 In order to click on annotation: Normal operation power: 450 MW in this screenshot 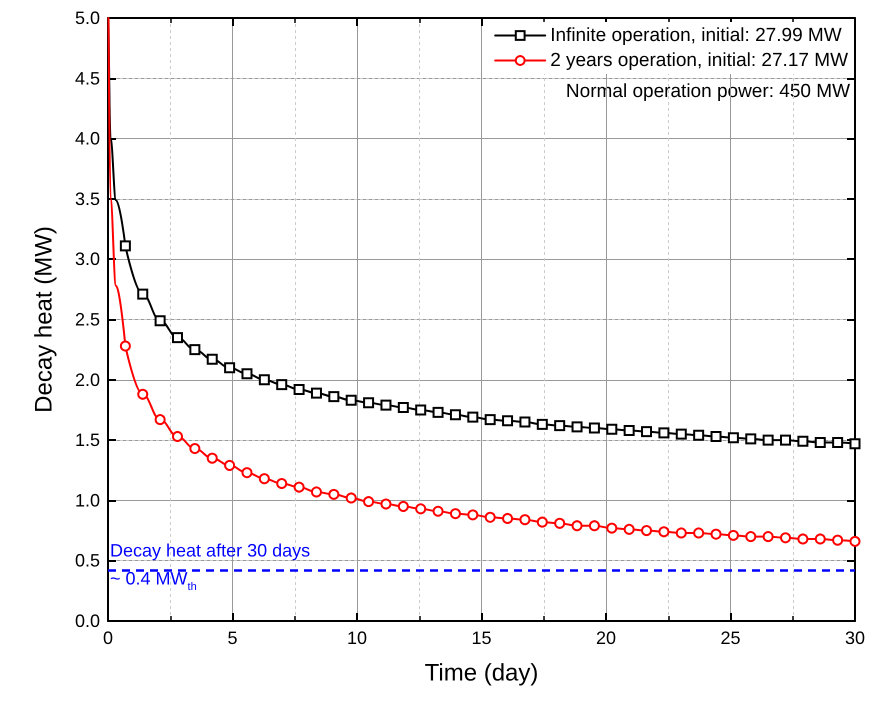, I will do `click(708, 91)`.